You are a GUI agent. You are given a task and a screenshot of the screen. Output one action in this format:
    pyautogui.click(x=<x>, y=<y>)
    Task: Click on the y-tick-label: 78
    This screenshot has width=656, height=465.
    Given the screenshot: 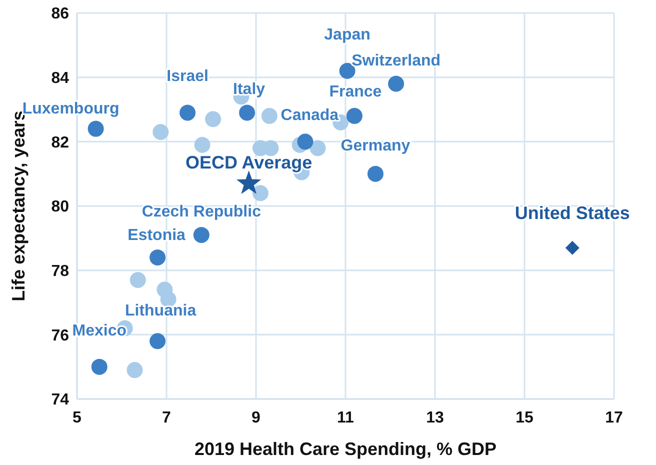 What is the action you would take?
    pyautogui.click(x=60, y=271)
    